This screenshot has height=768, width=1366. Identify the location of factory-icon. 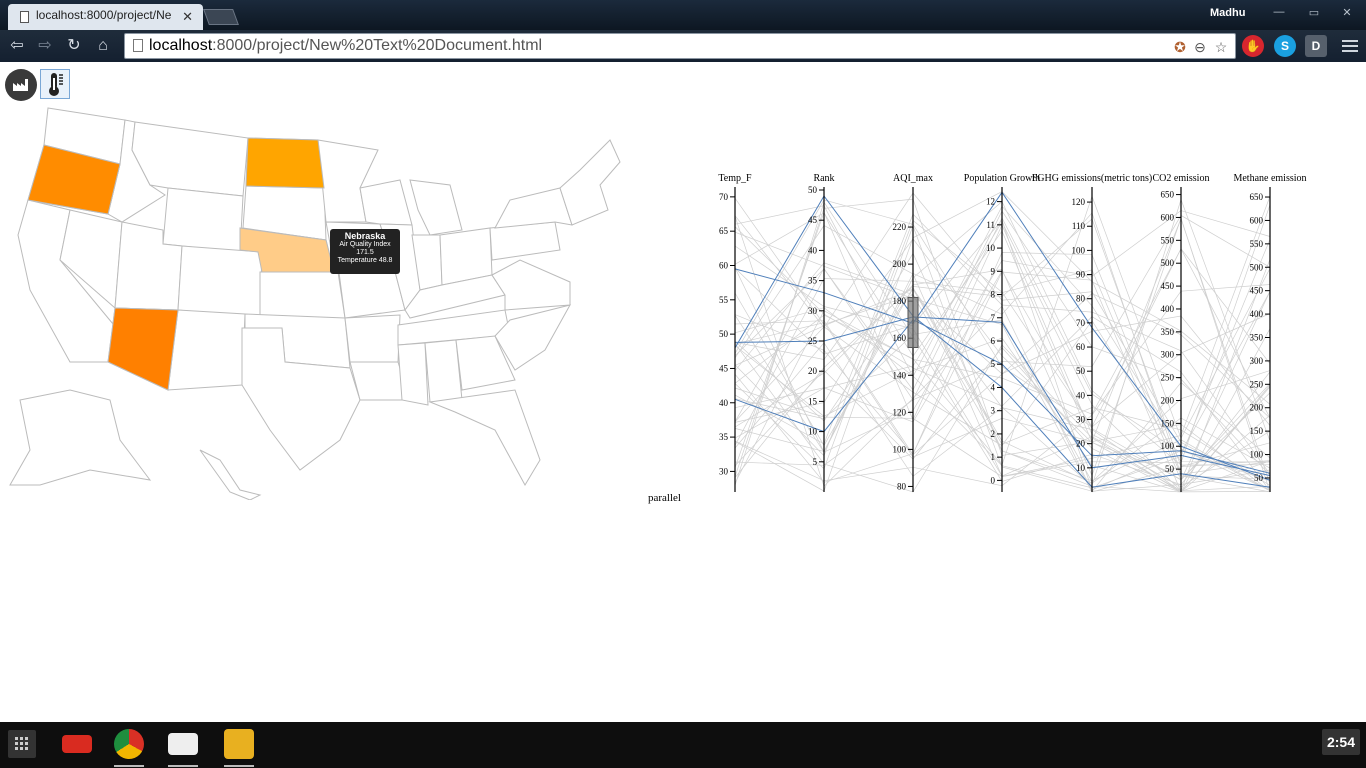
(20, 85).